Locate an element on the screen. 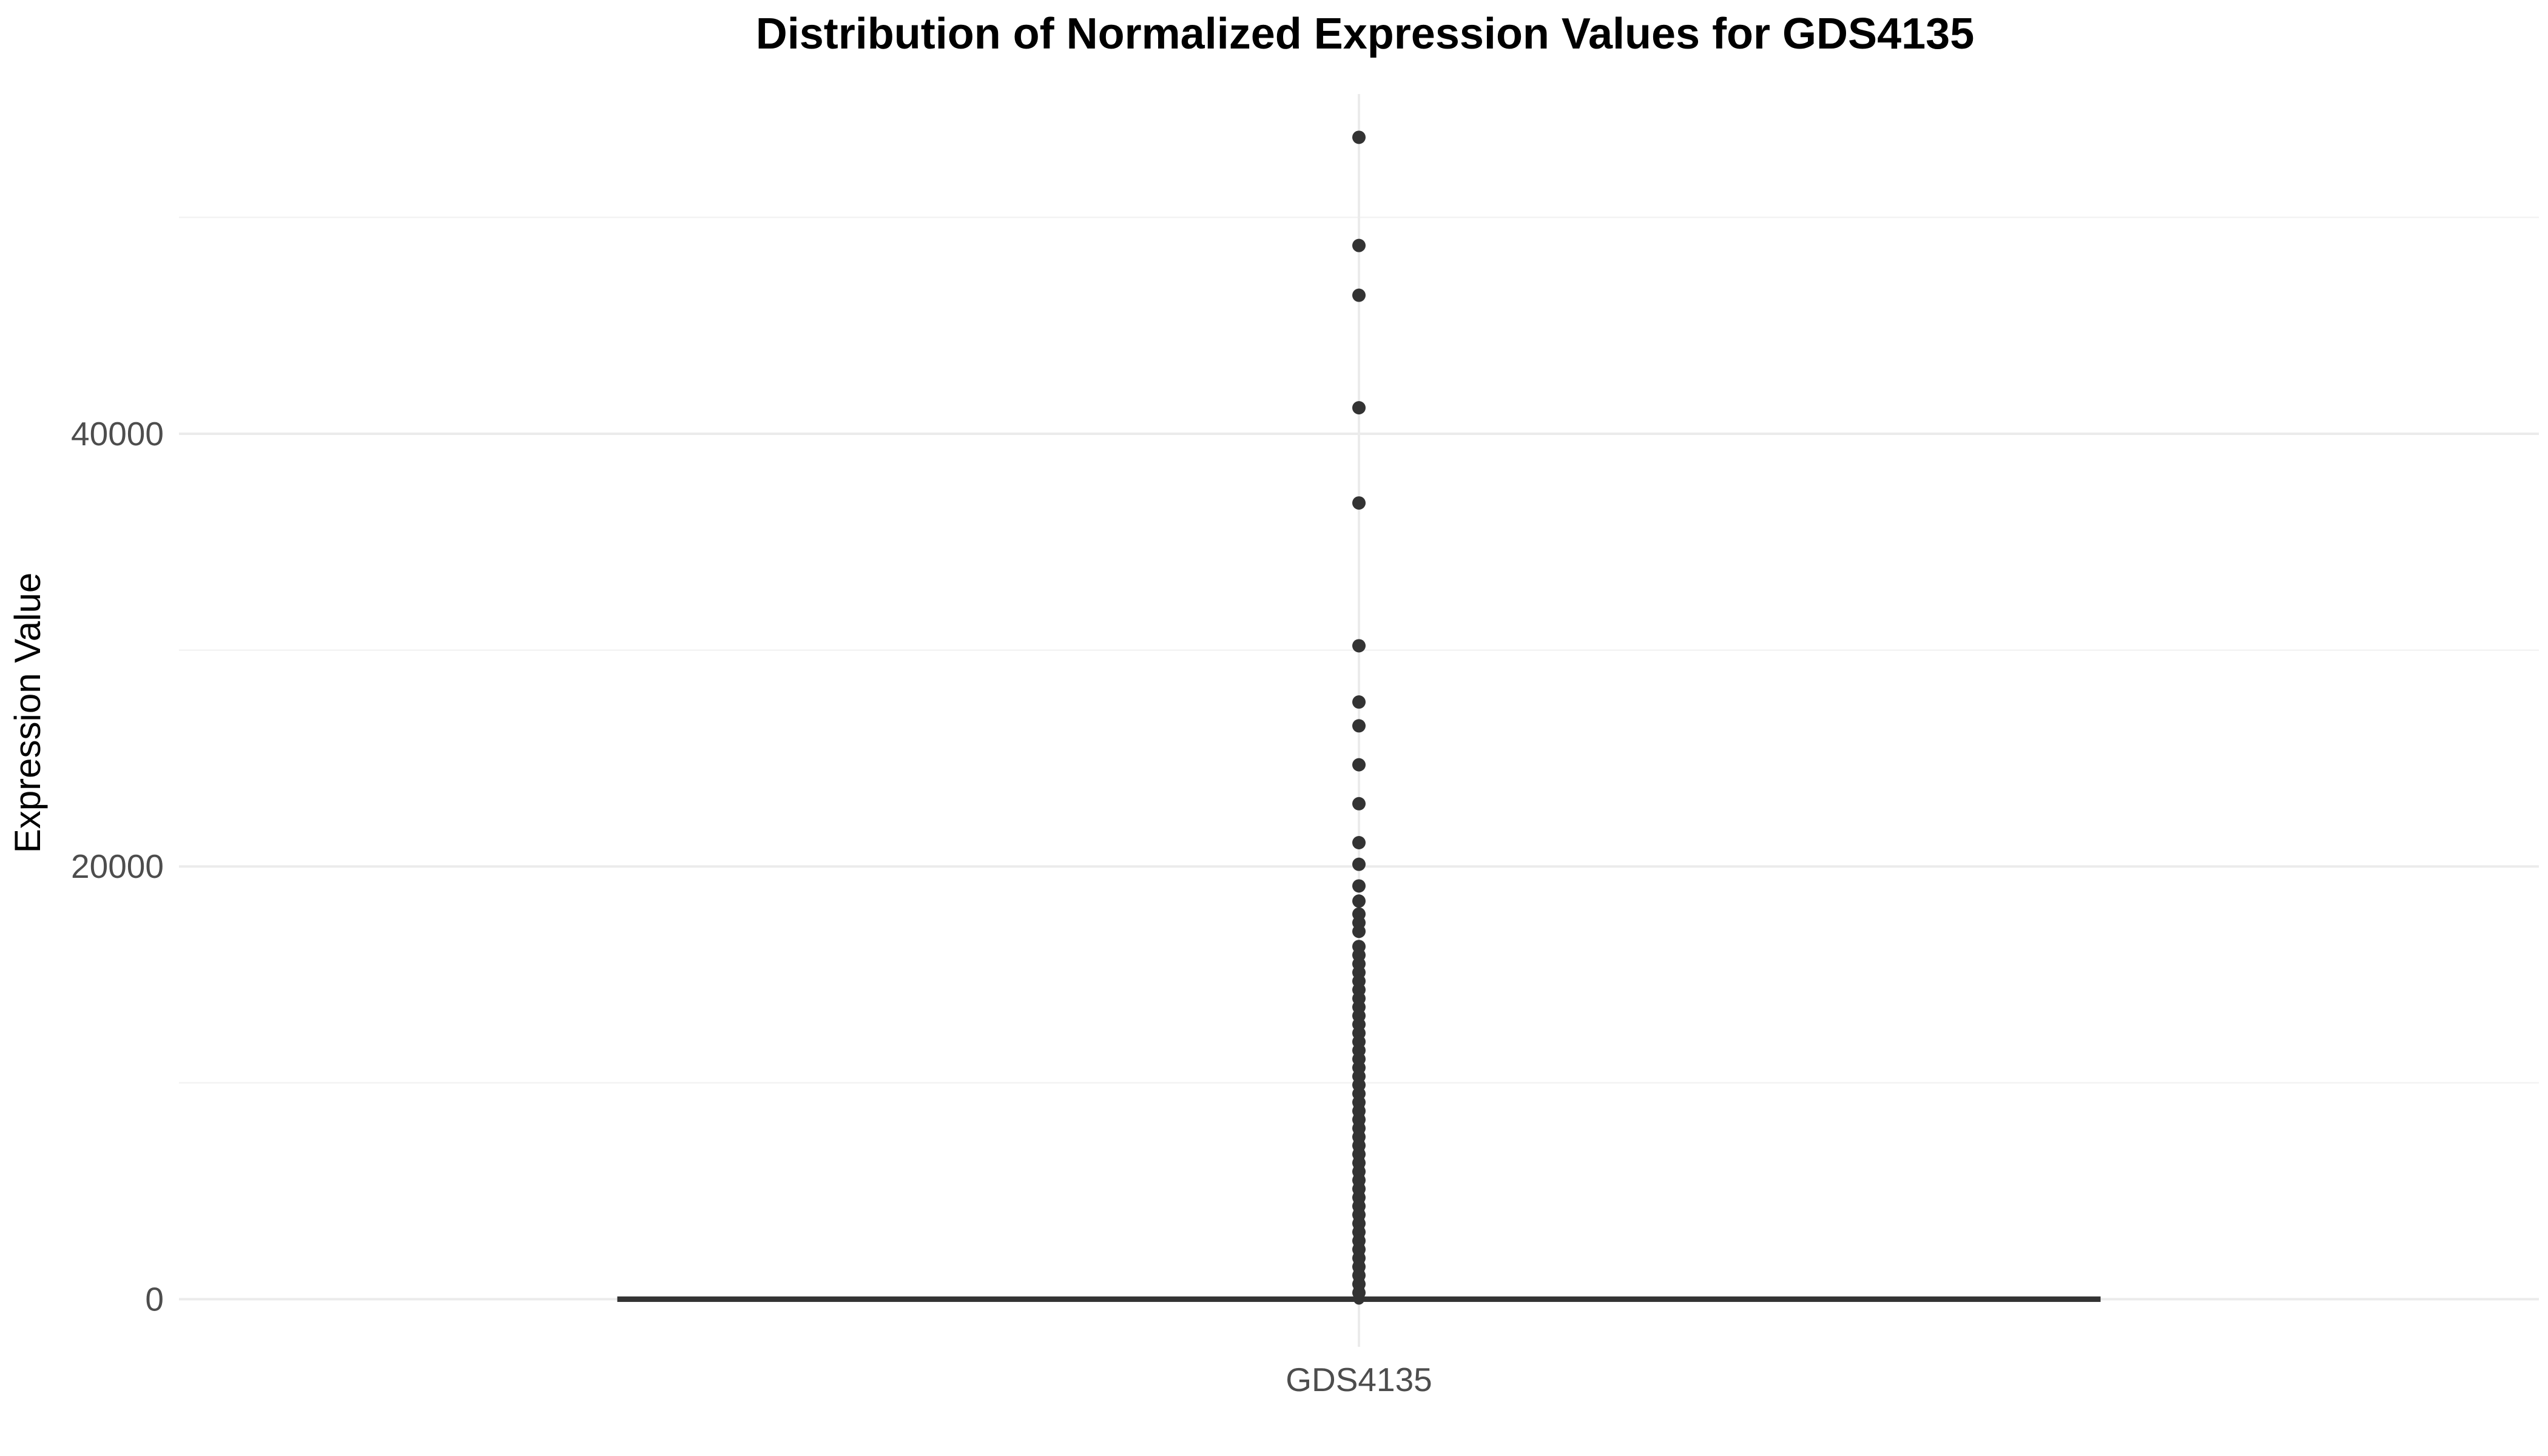  y-tick-label-0: 0 is located at coordinates (154, 1299).